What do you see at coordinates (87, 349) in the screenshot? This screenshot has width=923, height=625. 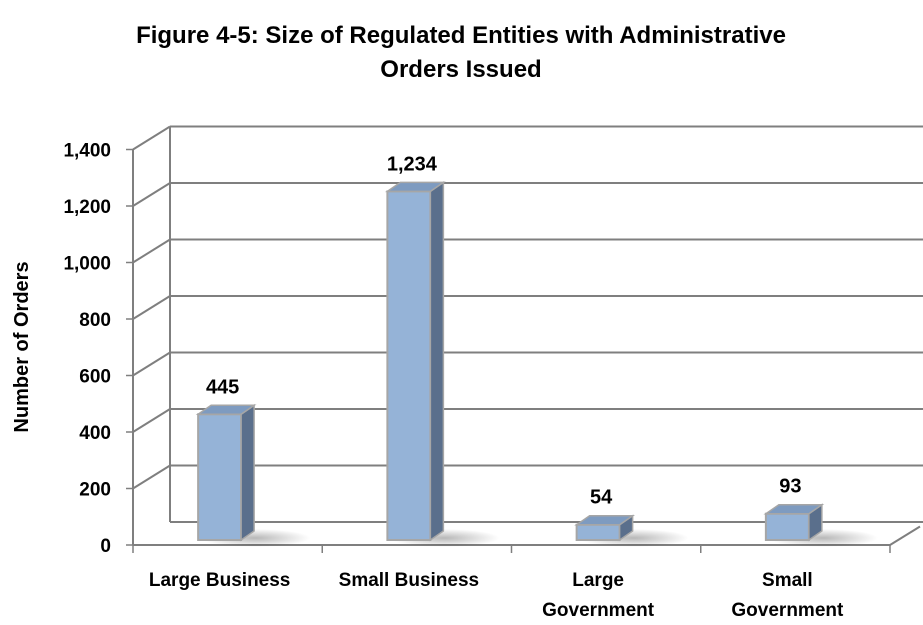 I see `y-tick-labels: 0 200 400 600 800 1,000 1,200 1,400` at bounding box center [87, 349].